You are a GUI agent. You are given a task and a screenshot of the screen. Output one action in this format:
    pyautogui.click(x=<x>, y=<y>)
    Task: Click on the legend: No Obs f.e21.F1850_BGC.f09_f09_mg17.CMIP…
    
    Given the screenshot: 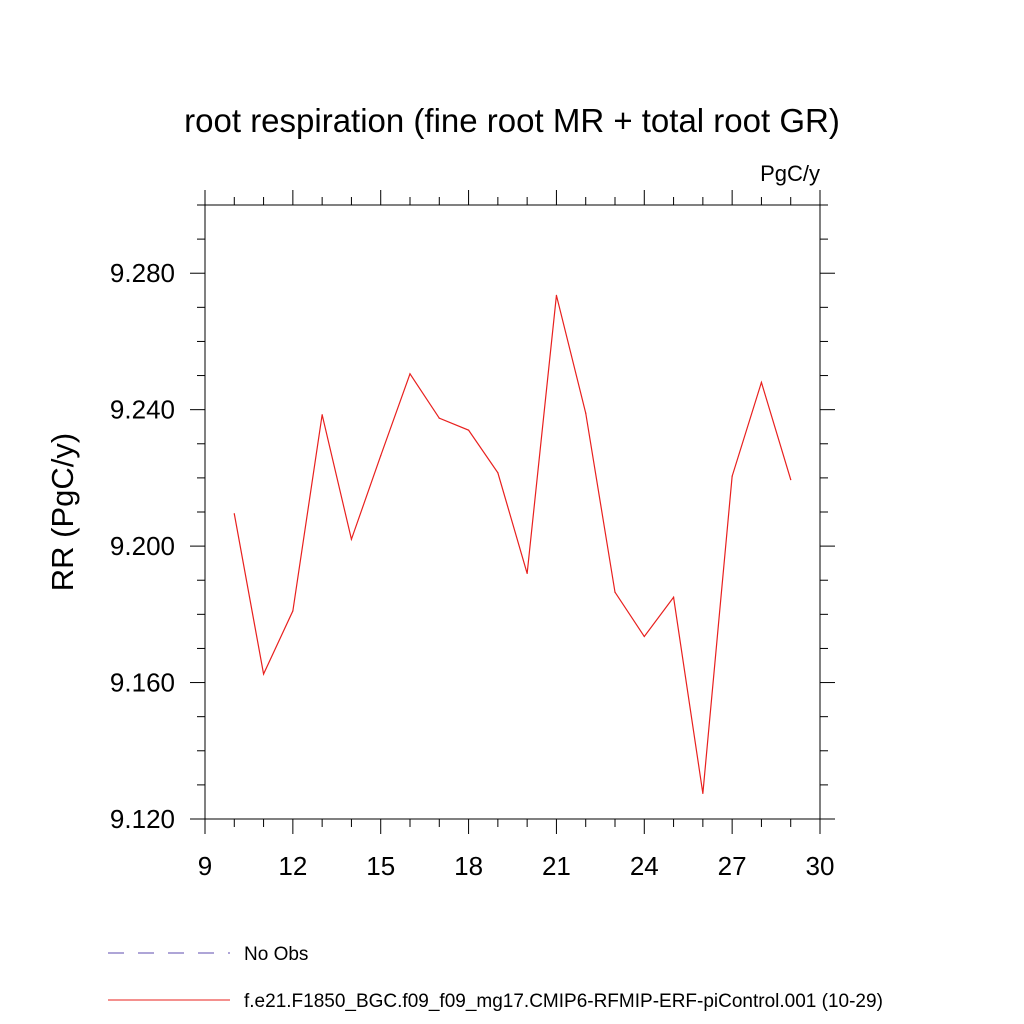 What is the action you would take?
    pyautogui.click(x=495, y=978)
    